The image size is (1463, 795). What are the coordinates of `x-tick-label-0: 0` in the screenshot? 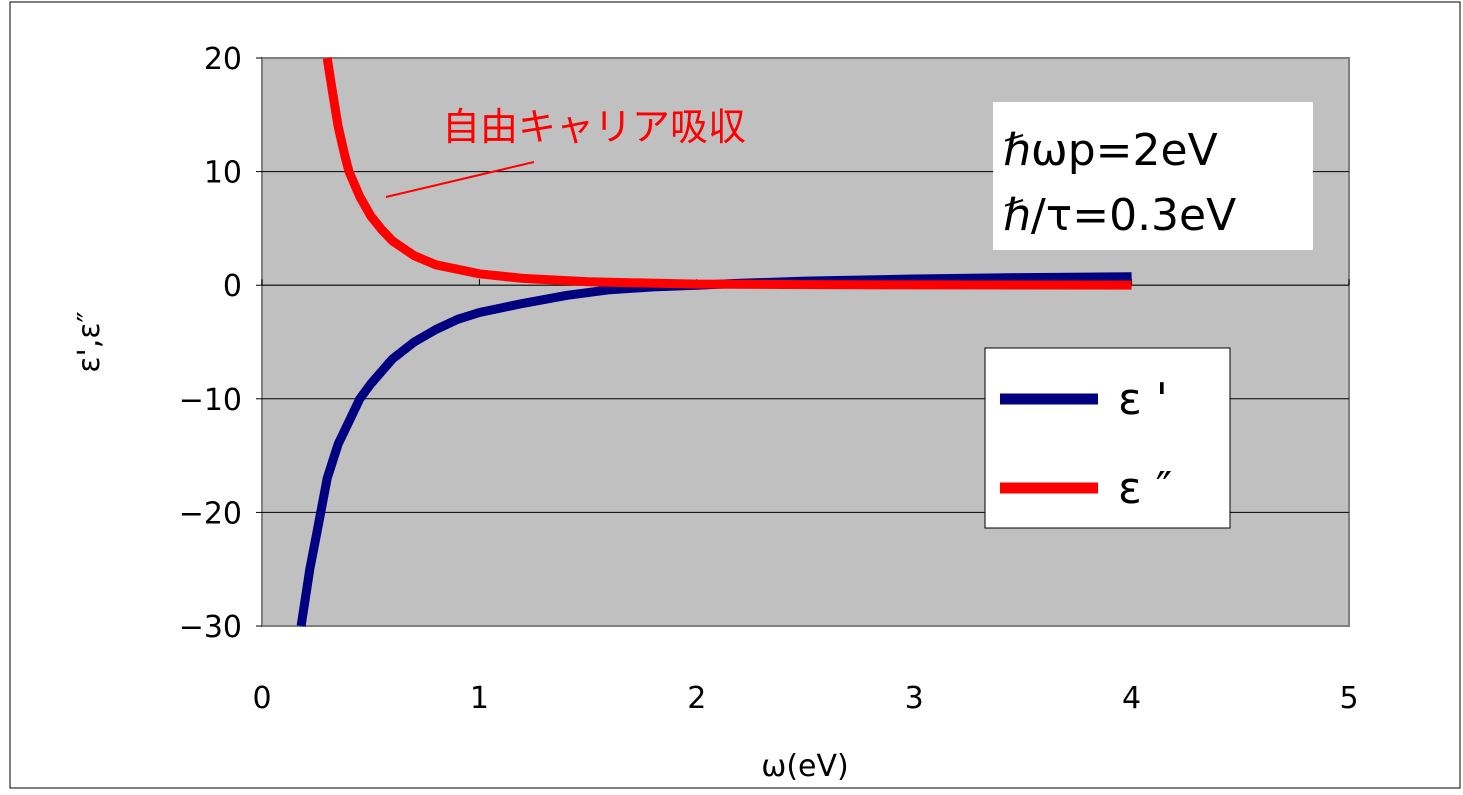 It's located at (261, 698).